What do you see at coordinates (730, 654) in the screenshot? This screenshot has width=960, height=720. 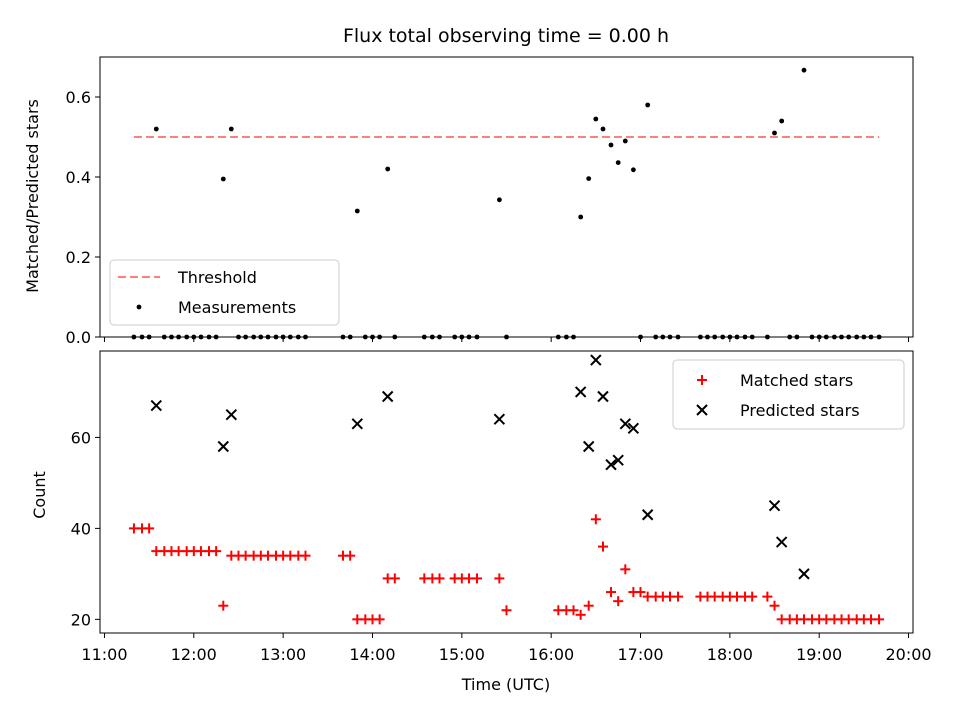 I see `bottom-x-tick-label: 18:00` at bounding box center [730, 654].